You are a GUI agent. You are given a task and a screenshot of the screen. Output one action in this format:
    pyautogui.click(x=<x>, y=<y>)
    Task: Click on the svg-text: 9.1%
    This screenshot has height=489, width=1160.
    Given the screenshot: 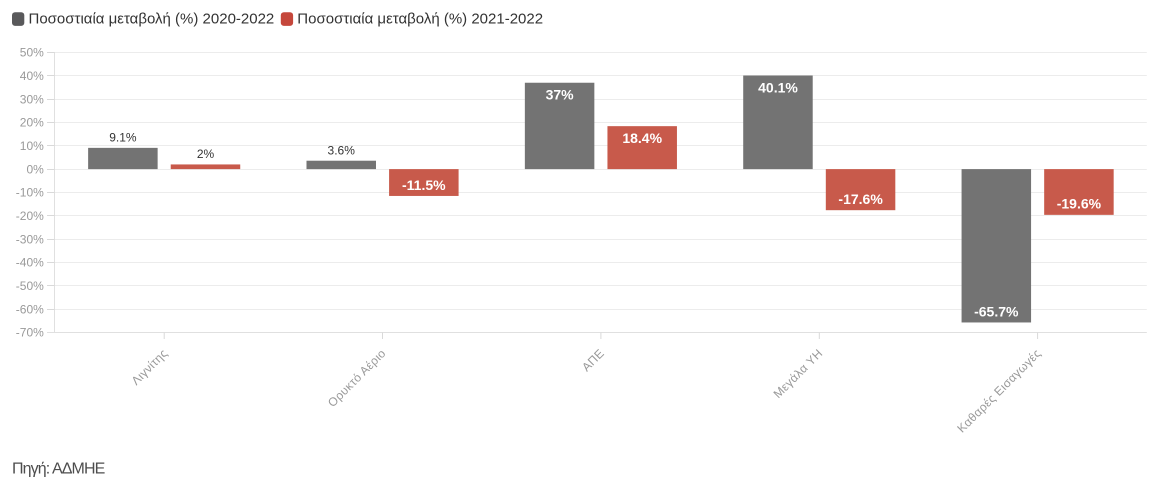 What is the action you would take?
    pyautogui.click(x=123, y=138)
    